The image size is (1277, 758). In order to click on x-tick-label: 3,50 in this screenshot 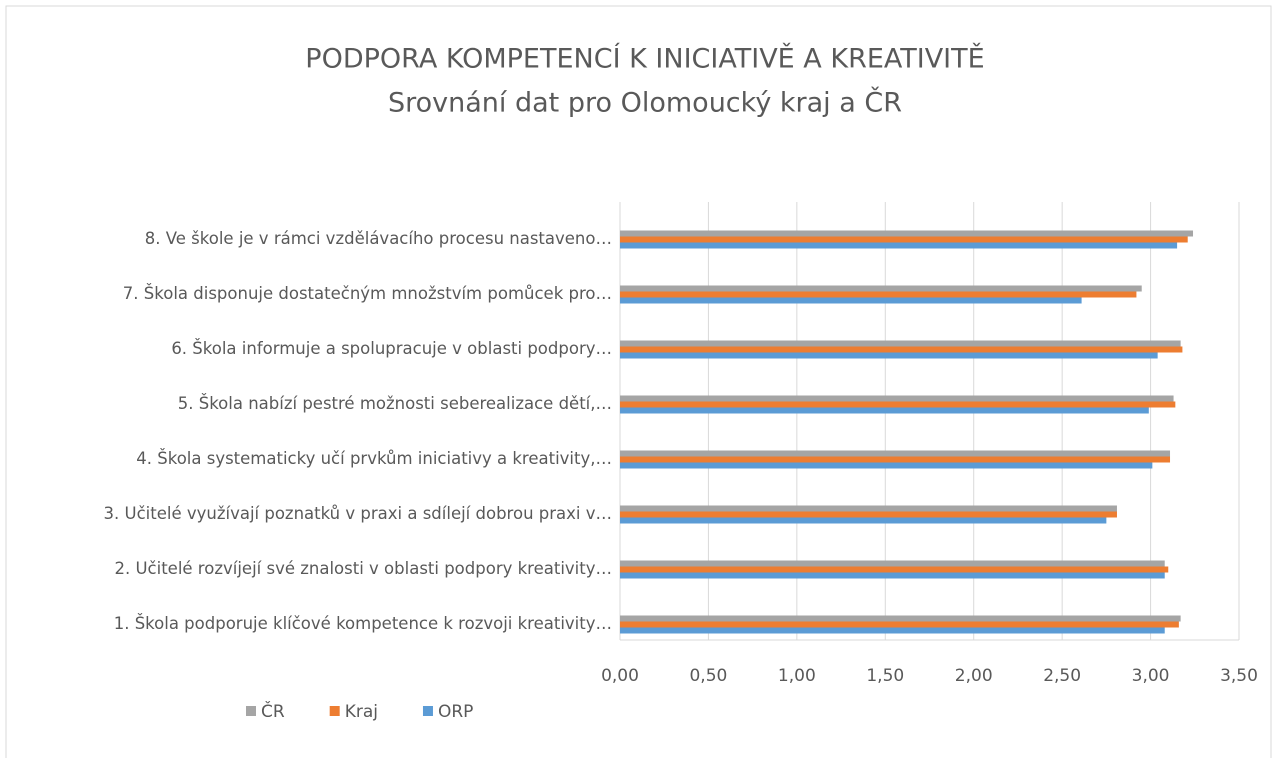, I will do `click(1239, 676)`.